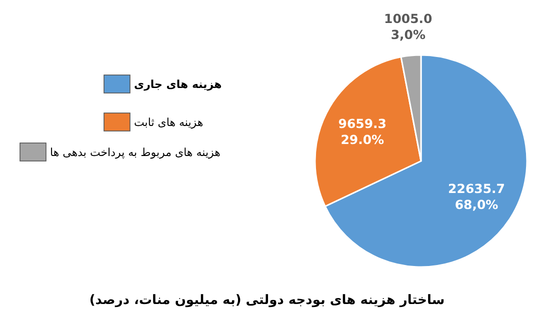 The image size is (534, 322). Describe the element at coordinates (476, 196) in the screenshot. I see `data-label: 22635.7 68,0%` at that location.